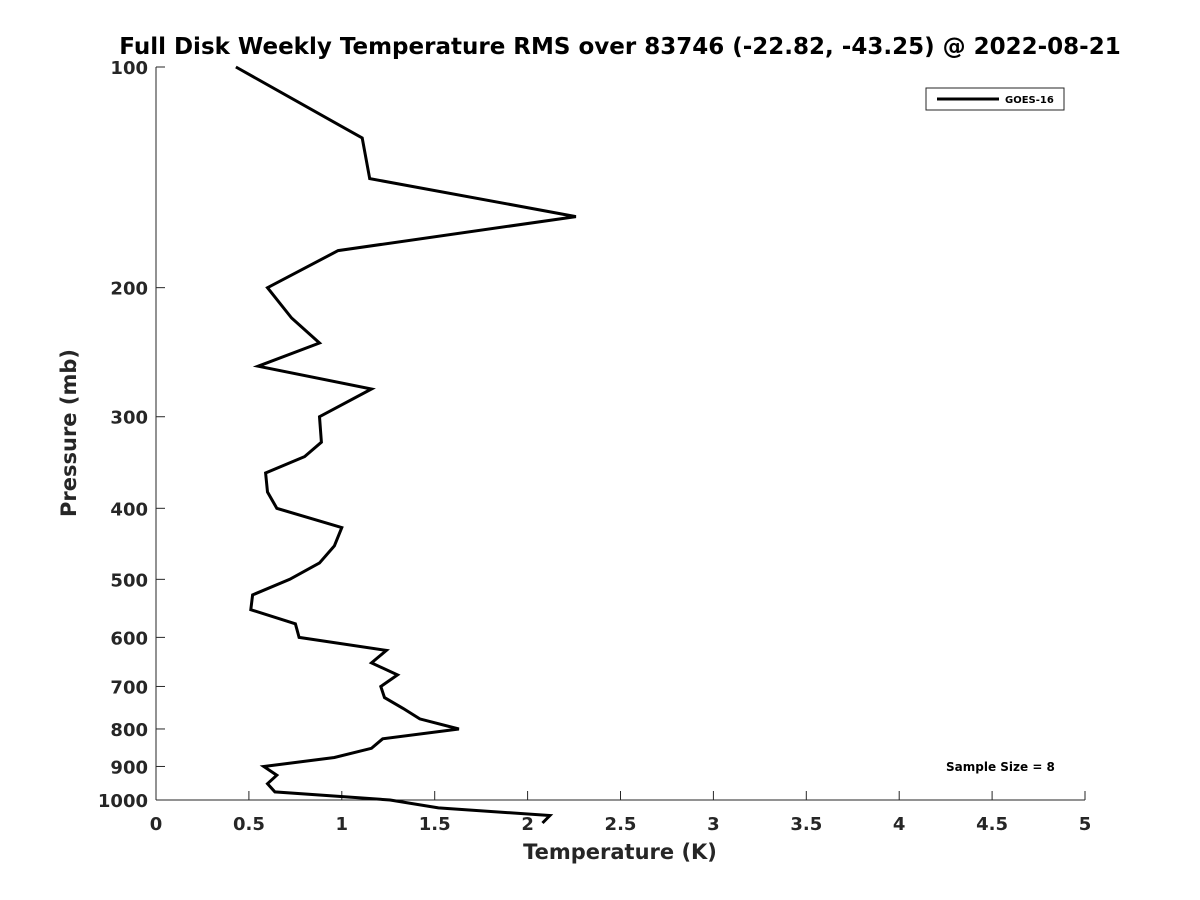  I want to click on x-tick-label: 0.5, so click(249, 824).